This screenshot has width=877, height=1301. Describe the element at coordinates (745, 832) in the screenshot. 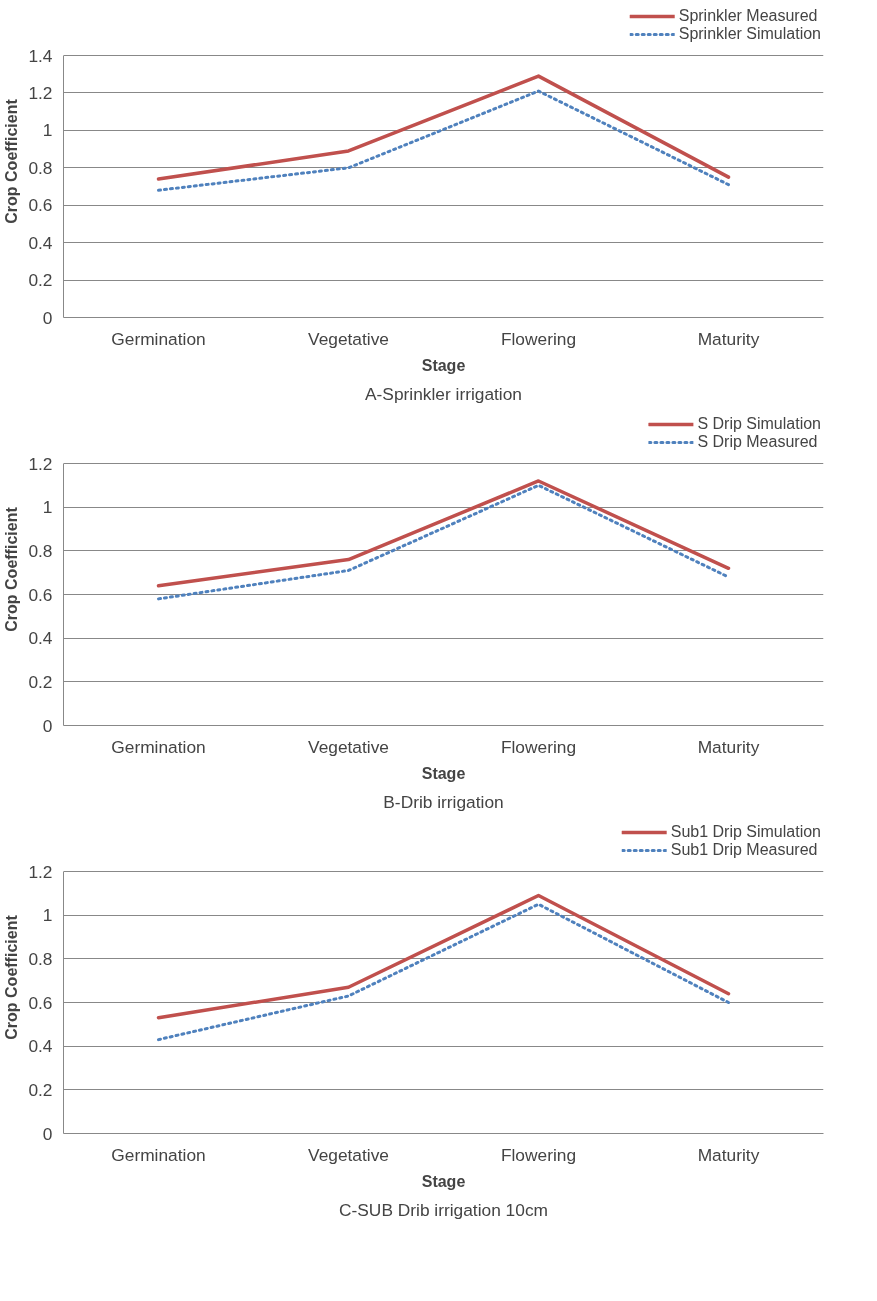

I see `legend-label: Sub1 Drip Simulation` at that location.